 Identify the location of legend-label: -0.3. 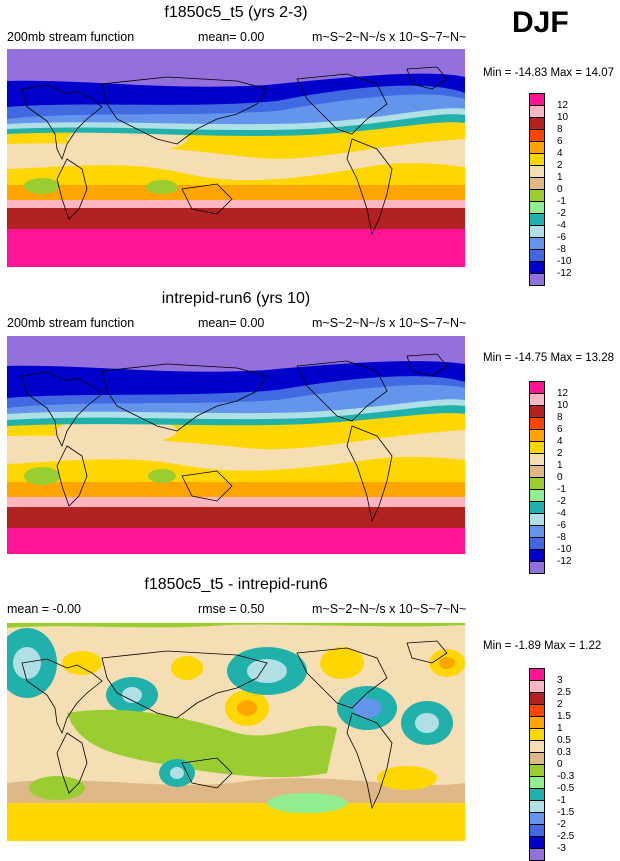
(566, 776).